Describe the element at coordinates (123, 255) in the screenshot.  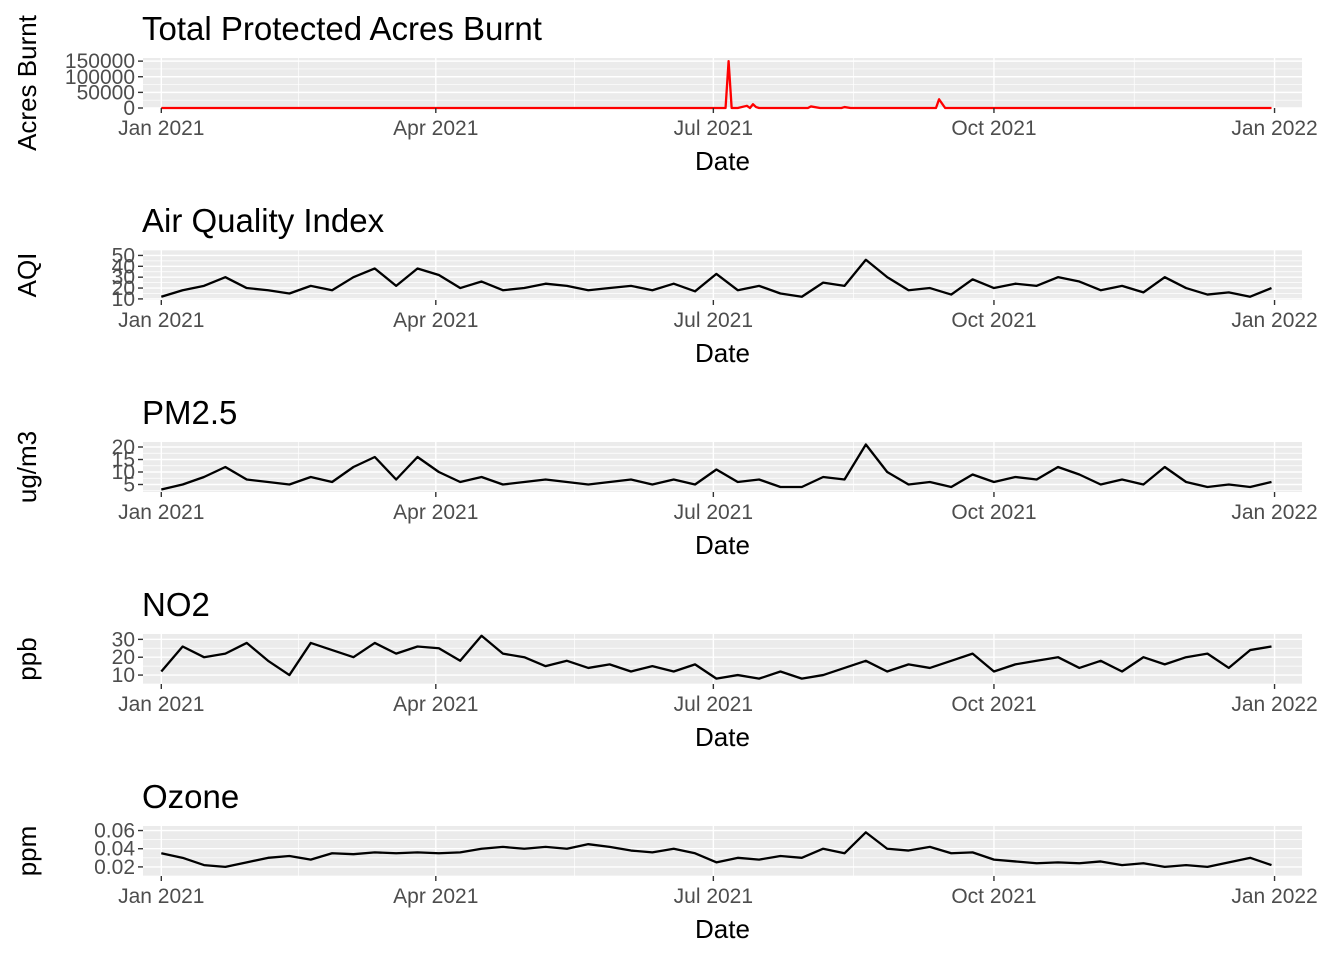
I see `y-tick-label: 50` at that location.